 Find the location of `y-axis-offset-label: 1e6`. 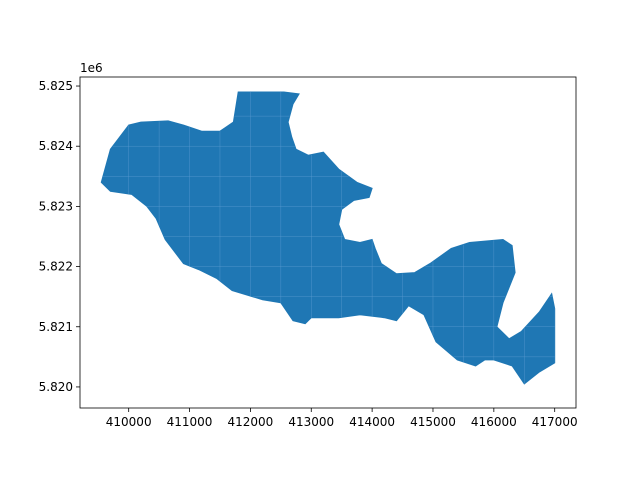

y-axis-offset-label: 1e6 is located at coordinates (91, 68).